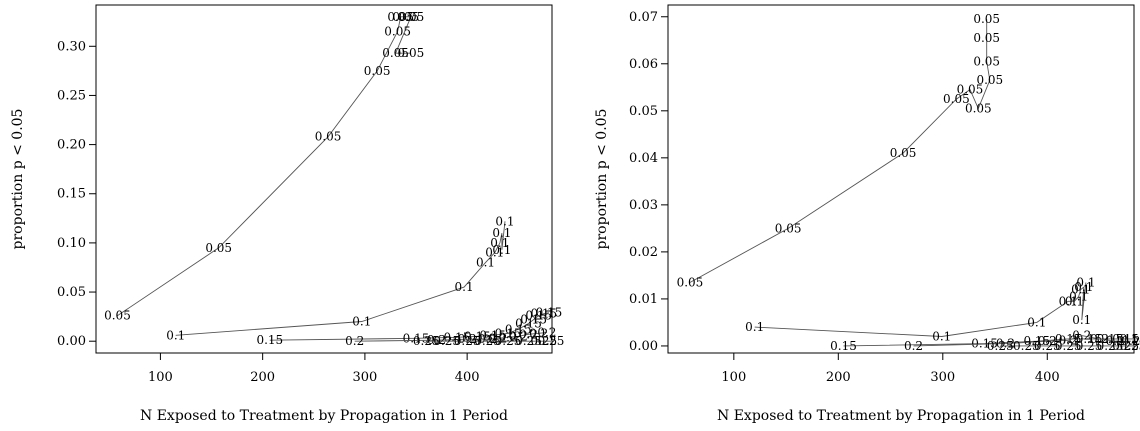 The height and width of the screenshot is (431, 1140). What do you see at coordinates (643, 158) in the screenshot?
I see `y-tick-label: 0.04` at bounding box center [643, 158].